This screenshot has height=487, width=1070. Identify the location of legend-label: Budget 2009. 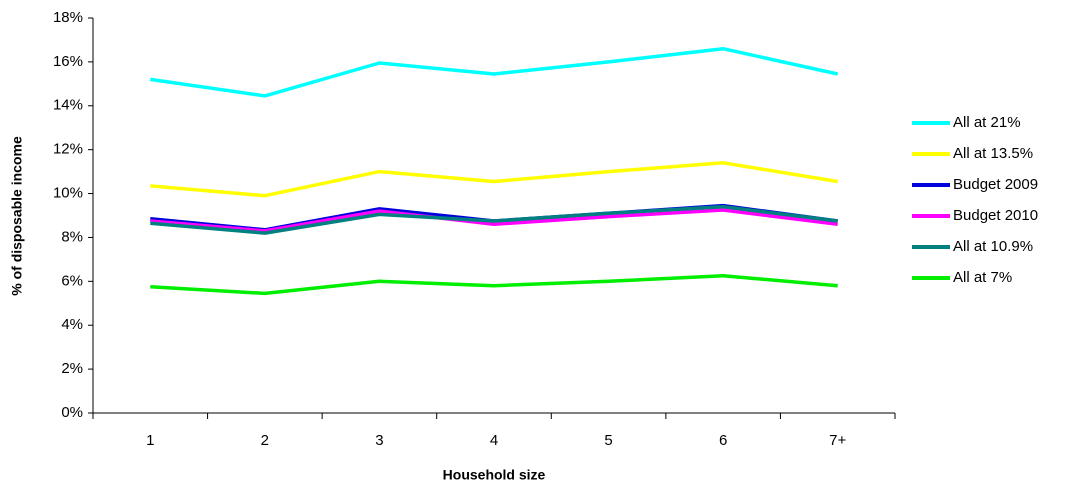
(995, 184).